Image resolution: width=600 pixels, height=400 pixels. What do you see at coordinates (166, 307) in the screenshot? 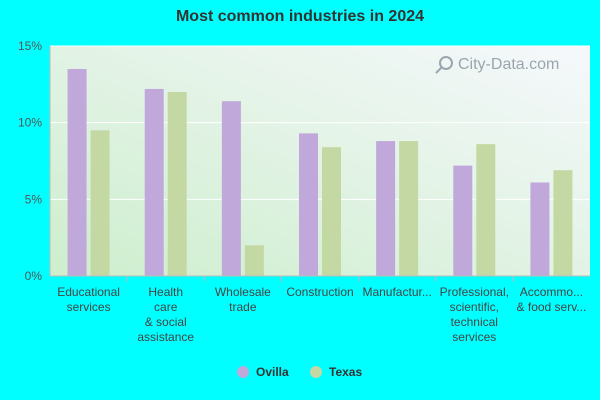
I see `x-tick-label-line: care` at bounding box center [166, 307].